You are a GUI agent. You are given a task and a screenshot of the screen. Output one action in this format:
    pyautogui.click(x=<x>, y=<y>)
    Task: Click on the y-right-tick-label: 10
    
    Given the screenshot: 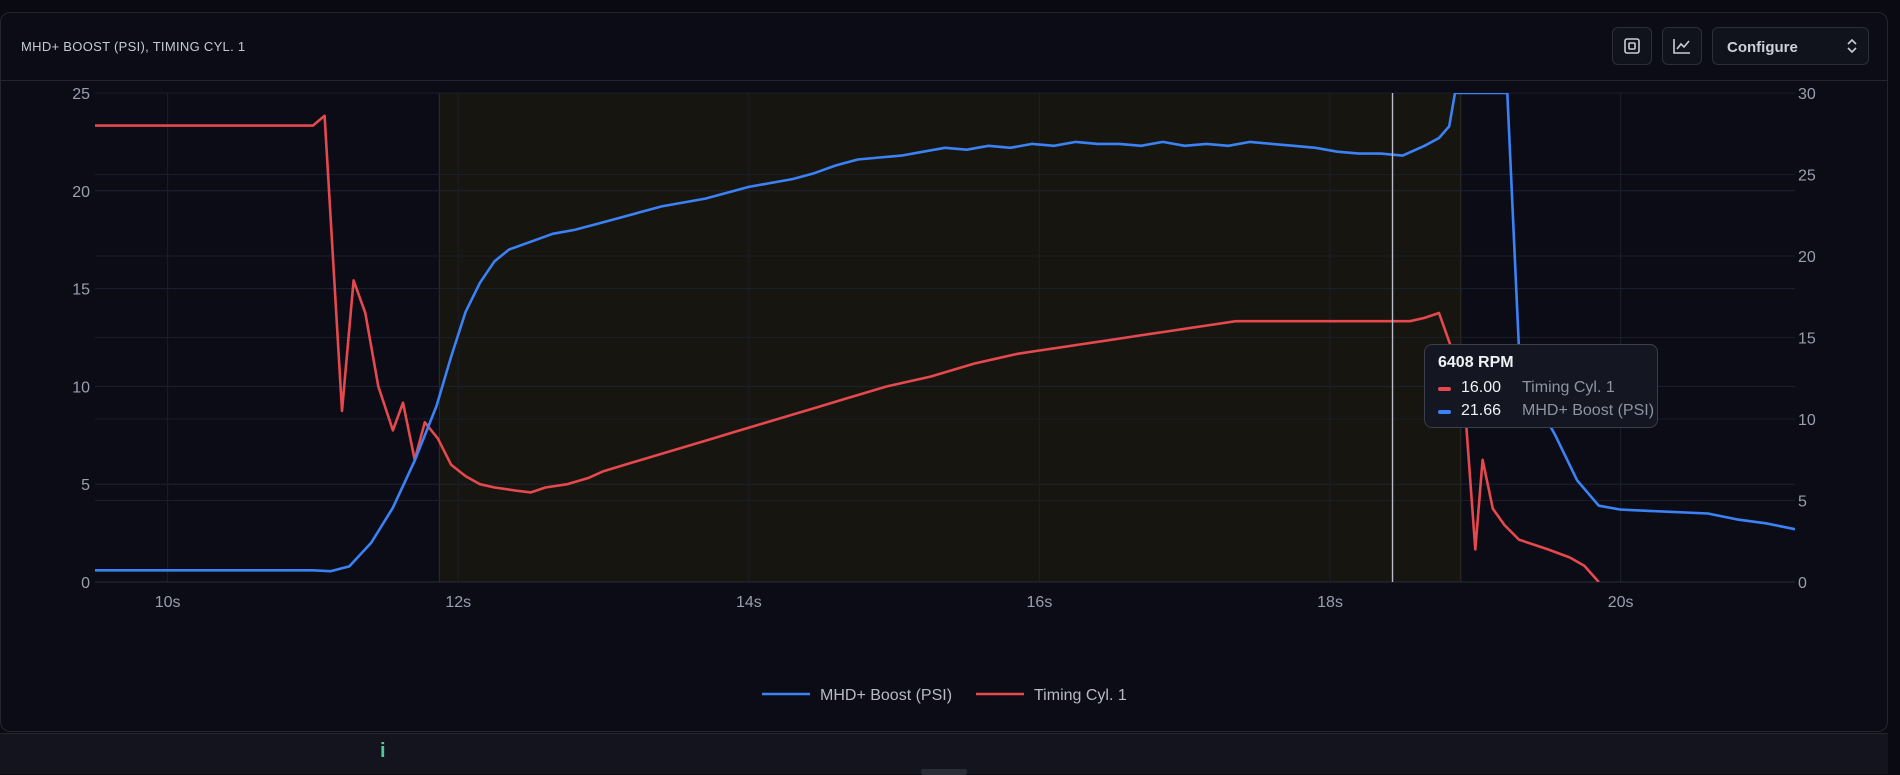 What is the action you would take?
    pyautogui.click(x=1807, y=420)
    